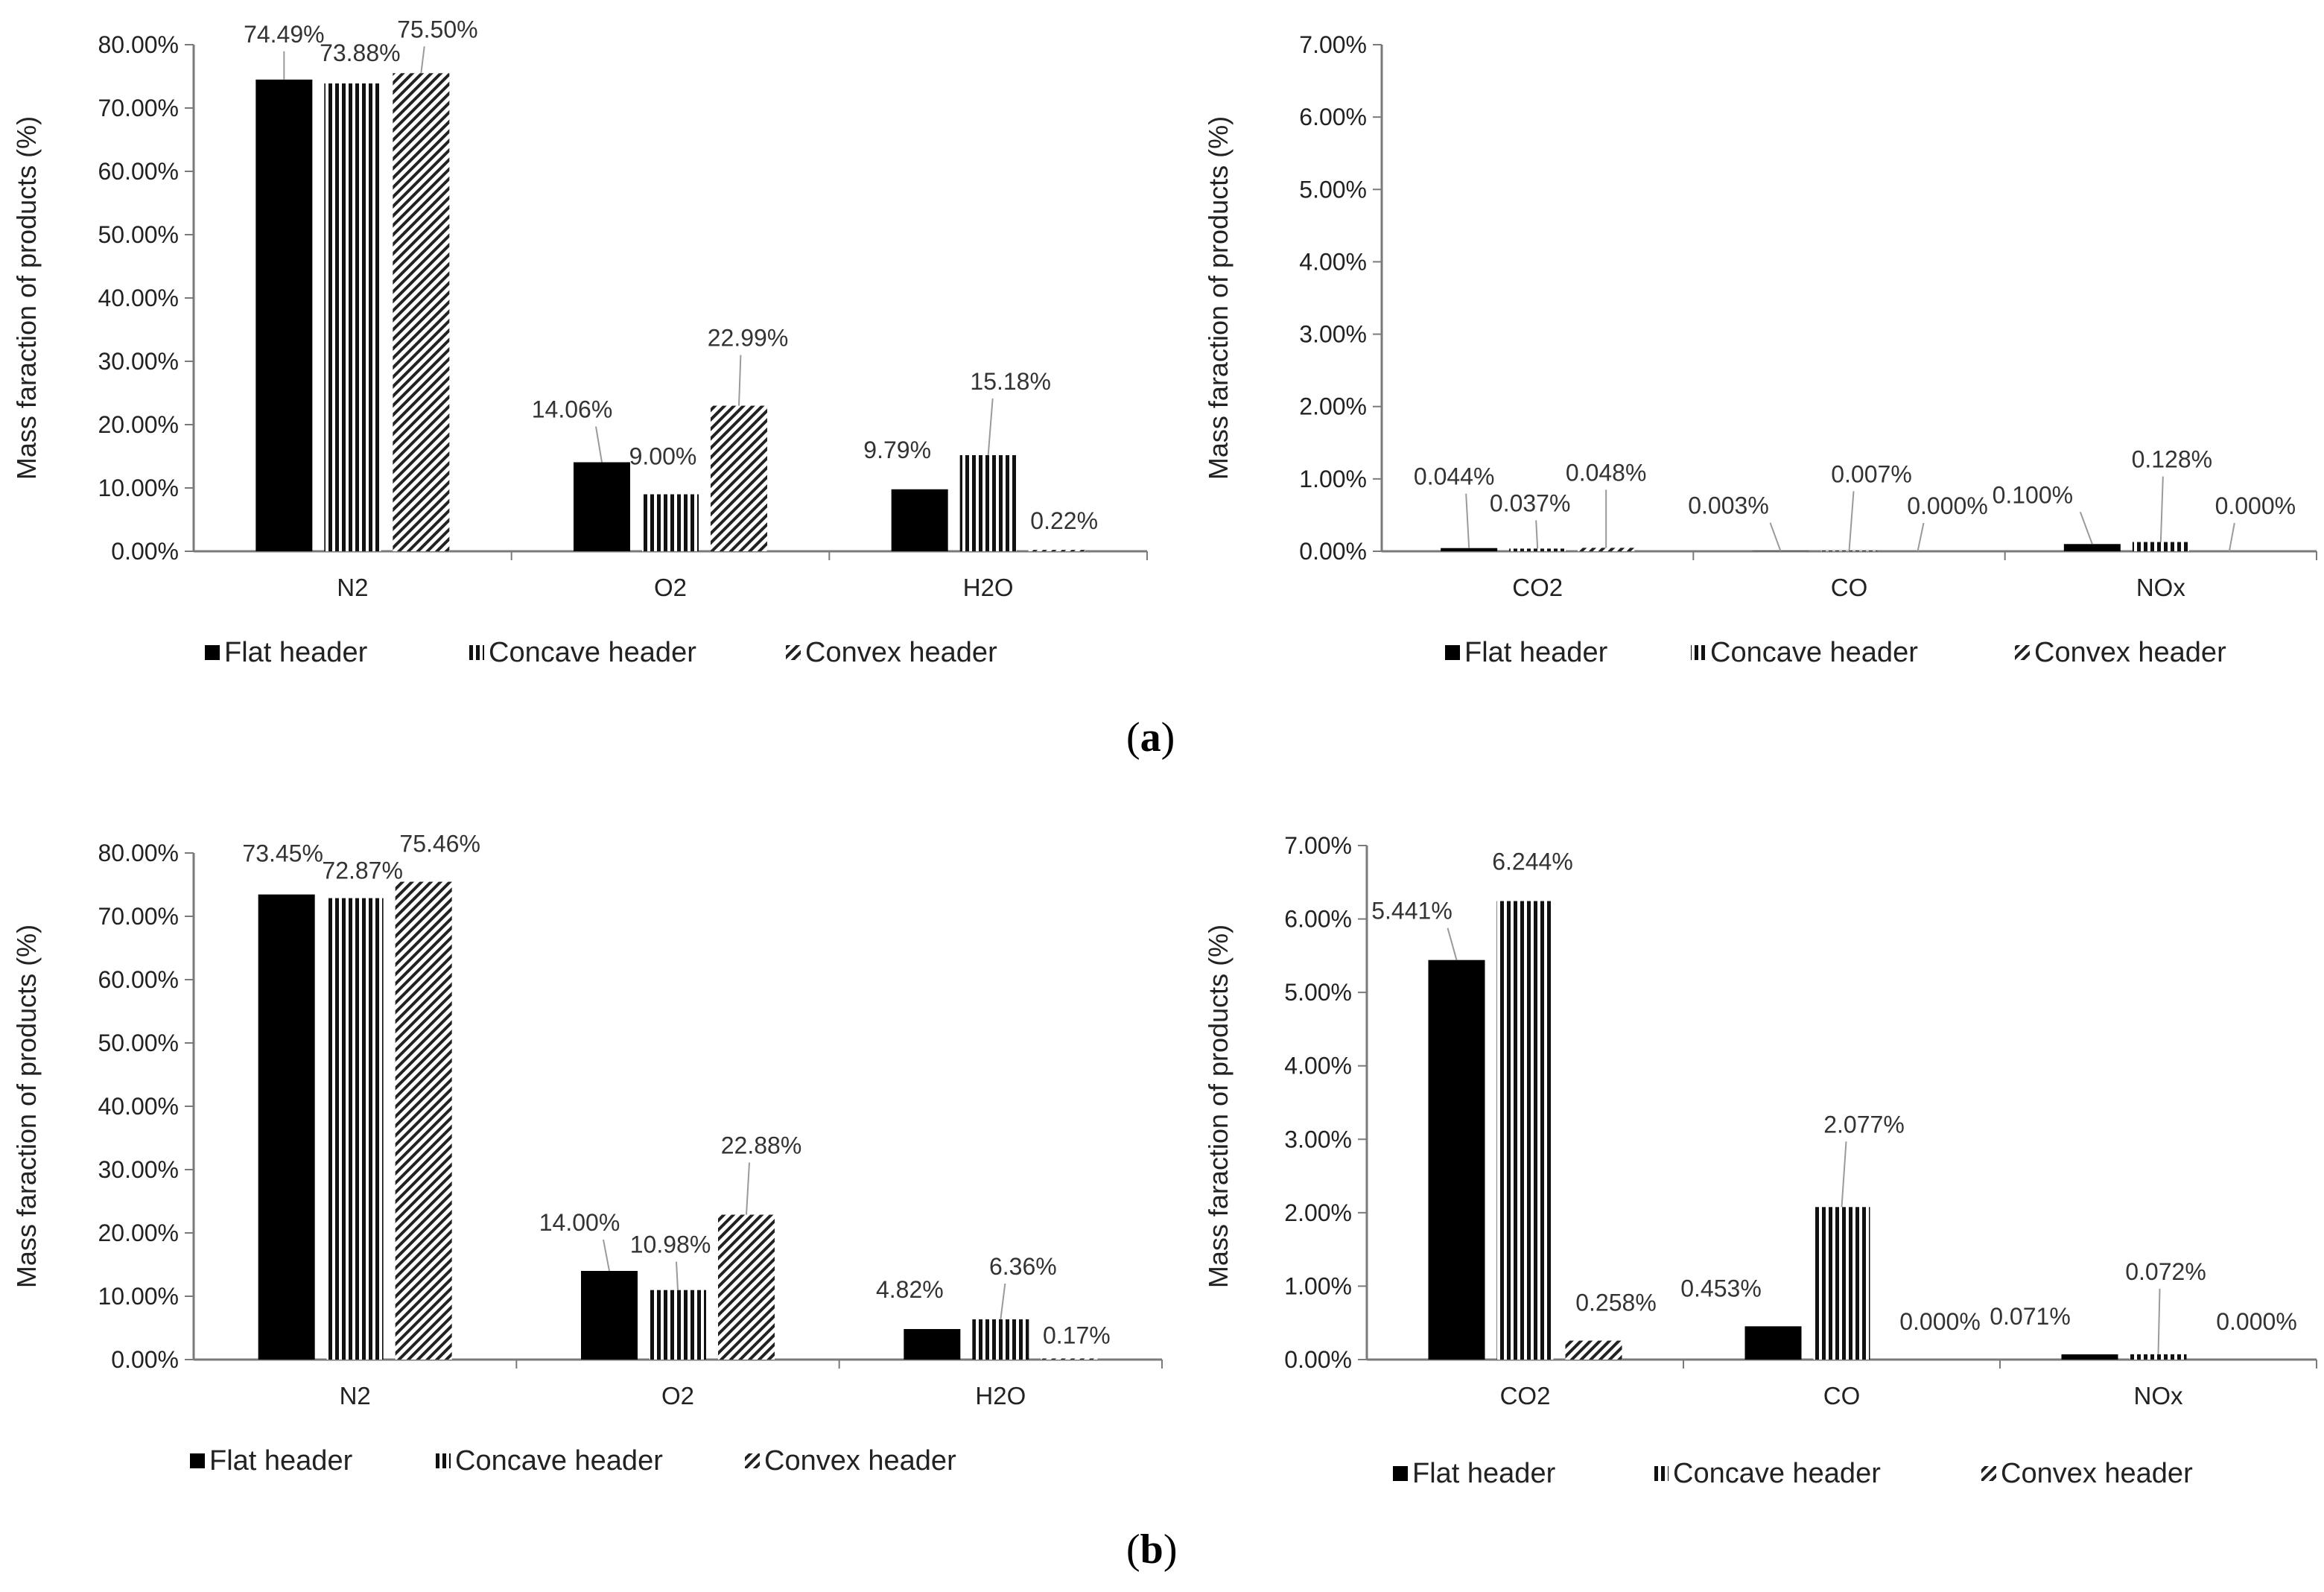 The width and height of the screenshot is (2324, 1592). I want to click on panel-label-a-letter: a, so click(1150, 737).